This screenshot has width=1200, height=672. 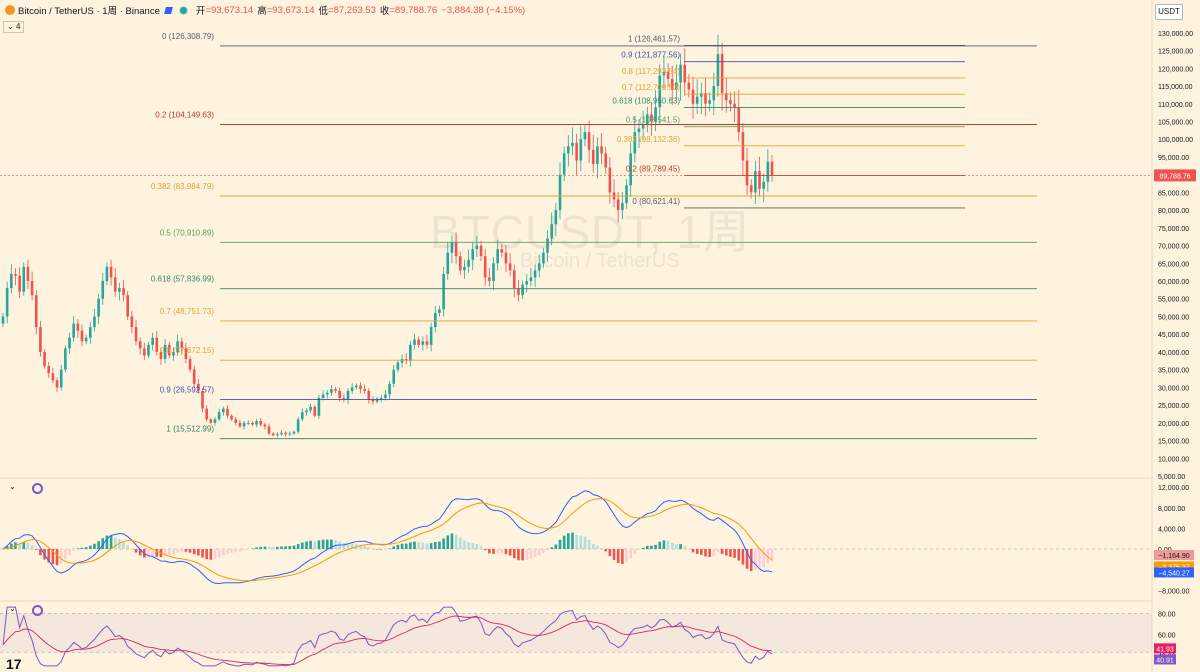 I want to click on flag-icon, so click(x=168, y=10).